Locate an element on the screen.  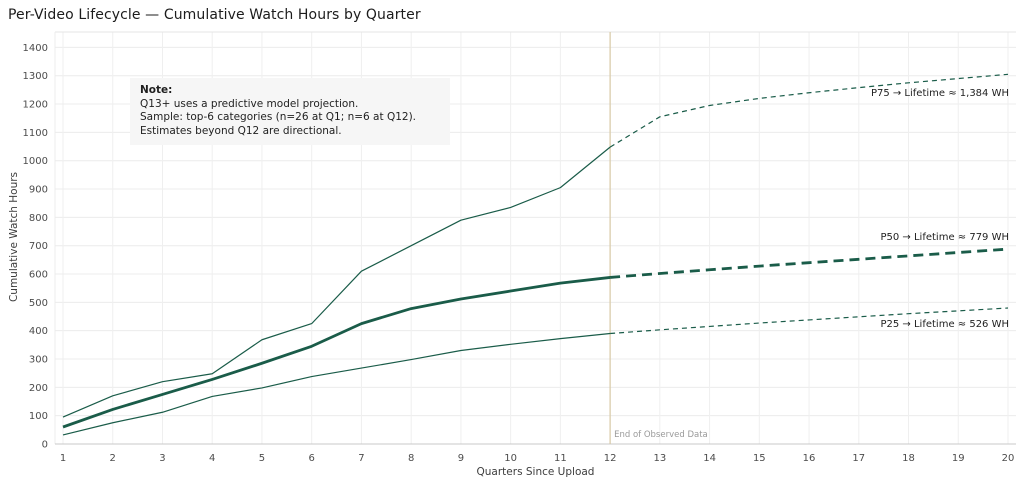
y-tick-label: 800 is located at coordinates (38, 218).